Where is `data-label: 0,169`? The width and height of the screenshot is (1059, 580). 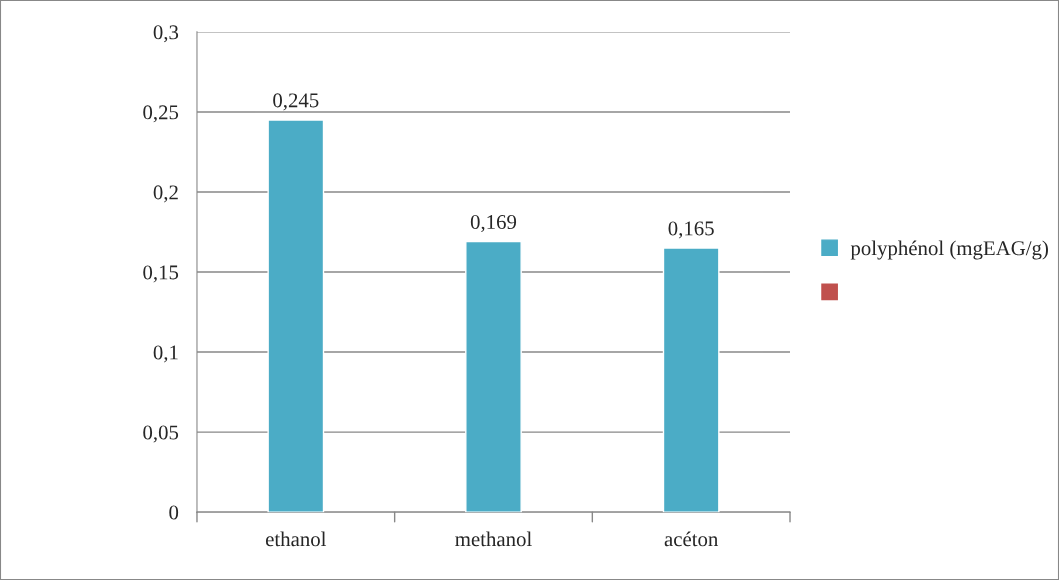
data-label: 0,169 is located at coordinates (493, 223).